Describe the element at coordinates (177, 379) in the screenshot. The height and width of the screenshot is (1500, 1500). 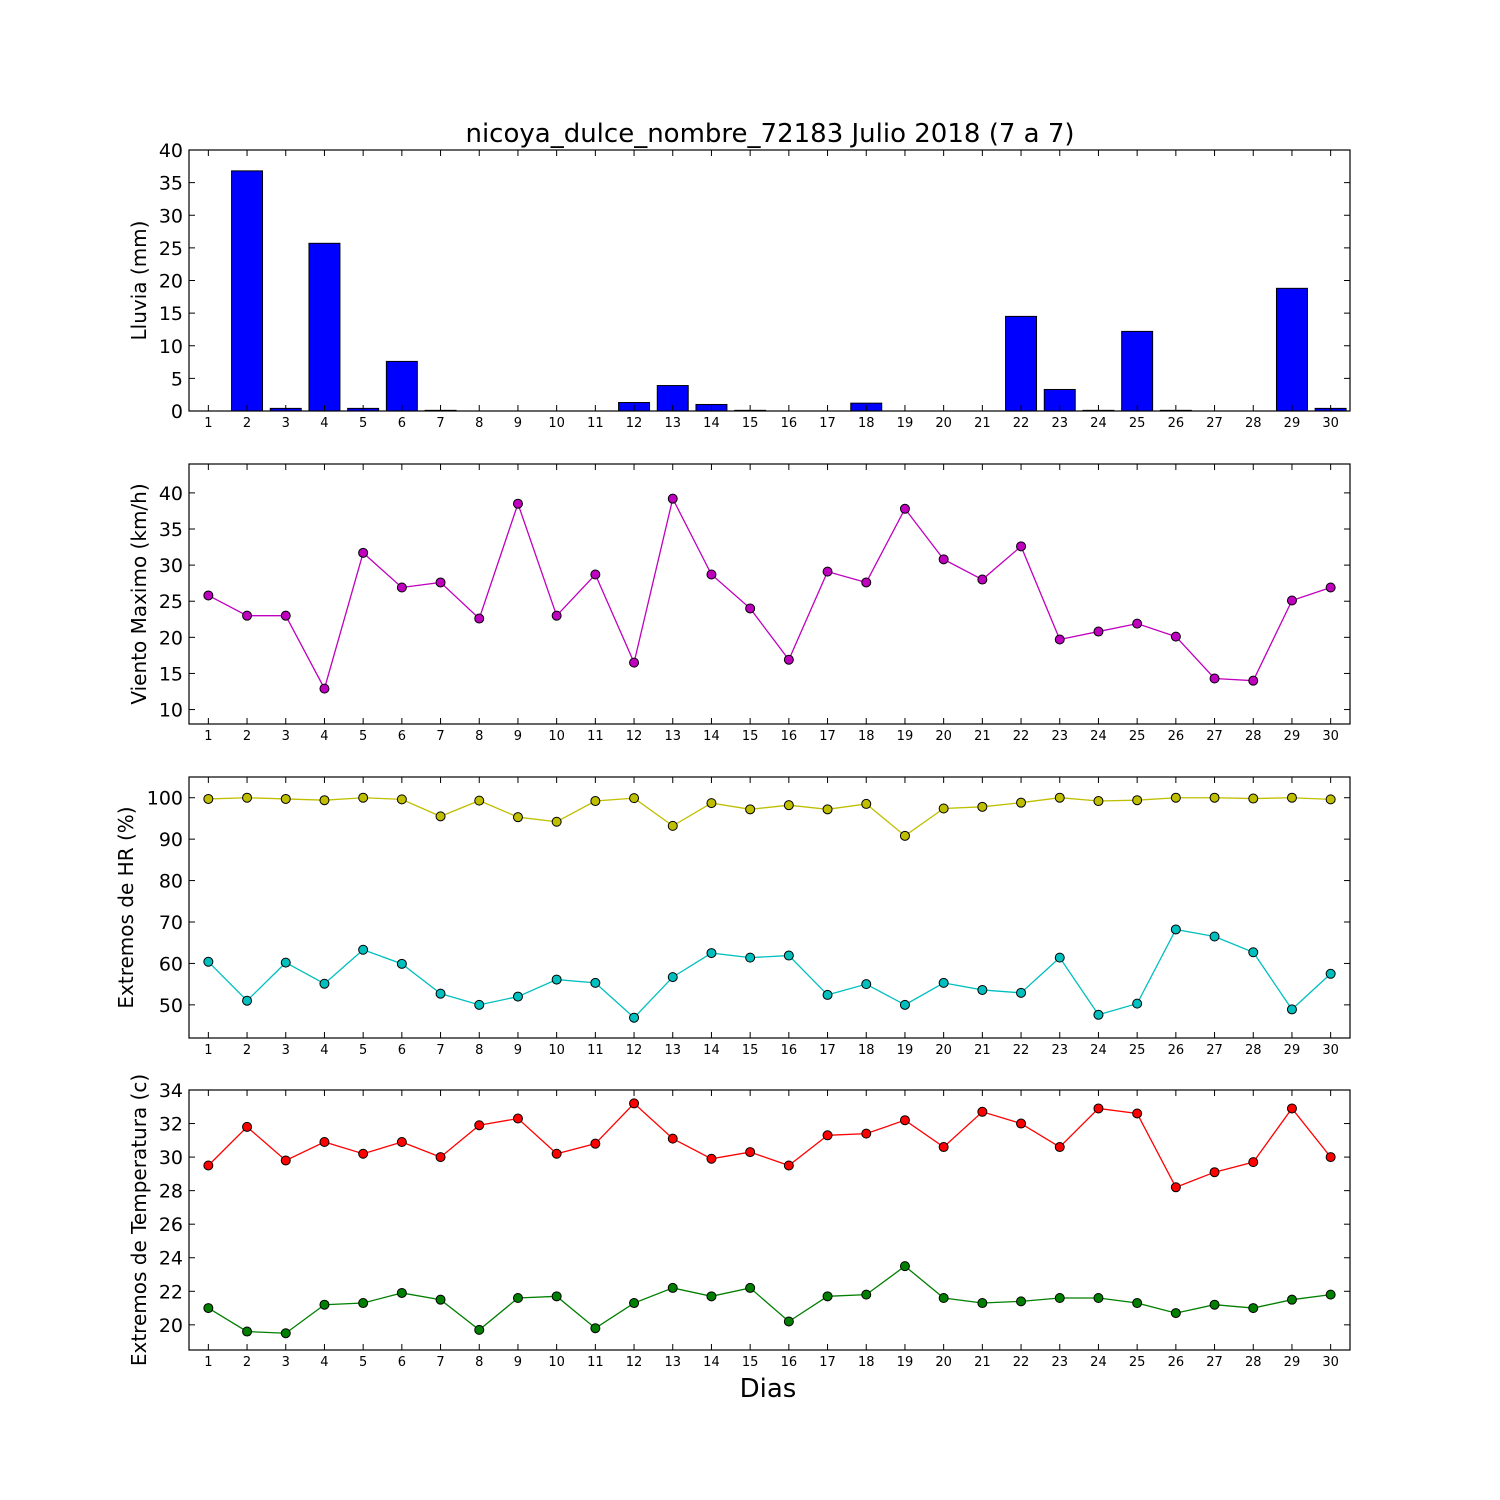
I see `y-tick-label: 5` at that location.